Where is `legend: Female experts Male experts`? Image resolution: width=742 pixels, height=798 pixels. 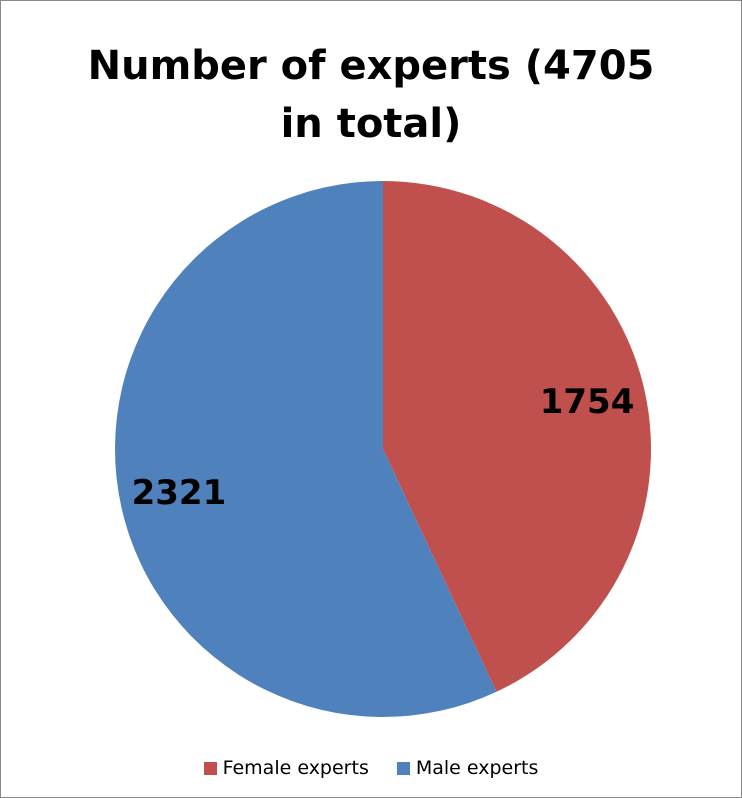
legend: Female experts Male experts is located at coordinates (371, 768).